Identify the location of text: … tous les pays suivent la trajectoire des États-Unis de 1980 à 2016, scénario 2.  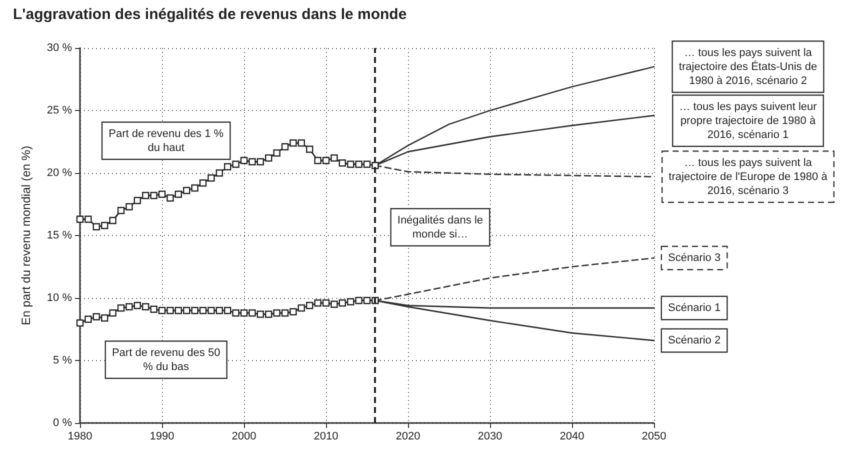
(748, 66).